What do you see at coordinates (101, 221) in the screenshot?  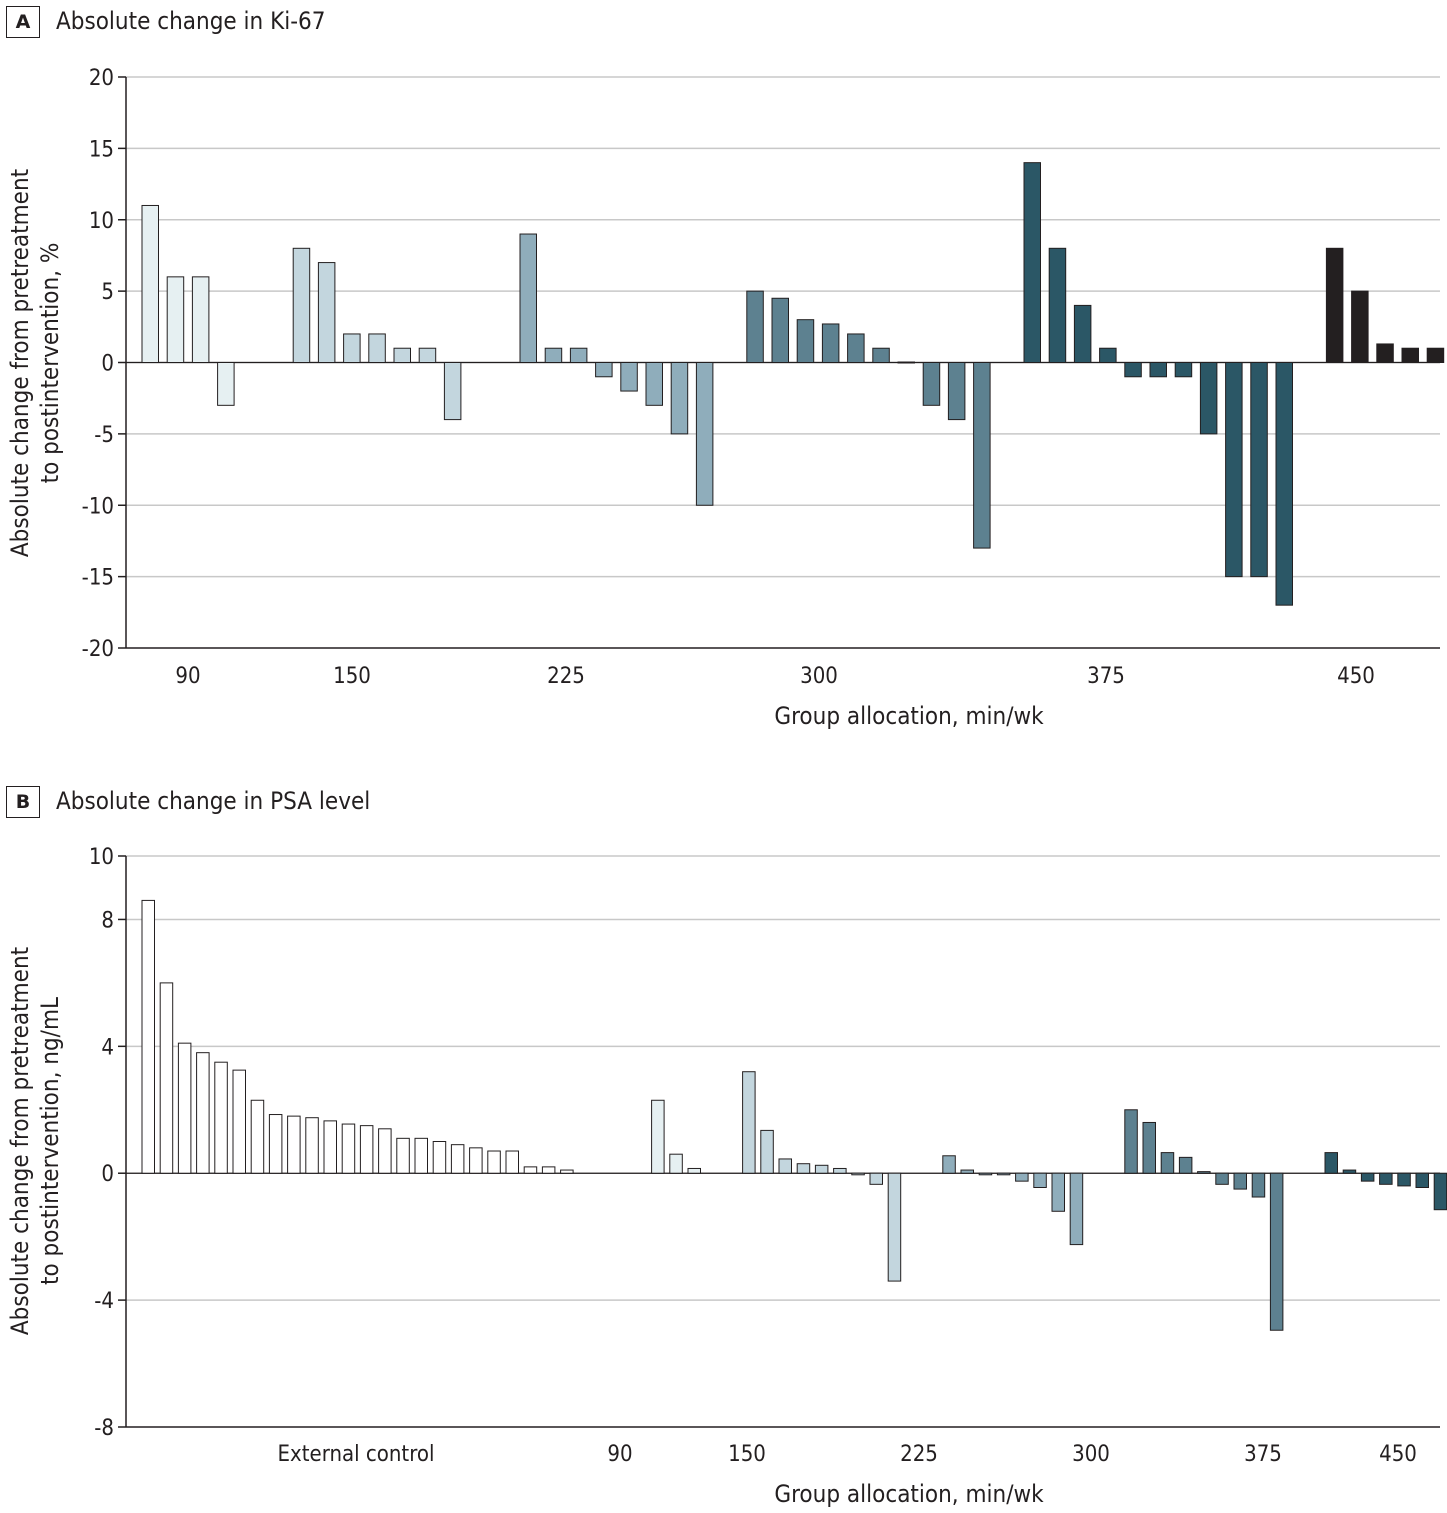 I see `y-tick-label: 10` at bounding box center [101, 221].